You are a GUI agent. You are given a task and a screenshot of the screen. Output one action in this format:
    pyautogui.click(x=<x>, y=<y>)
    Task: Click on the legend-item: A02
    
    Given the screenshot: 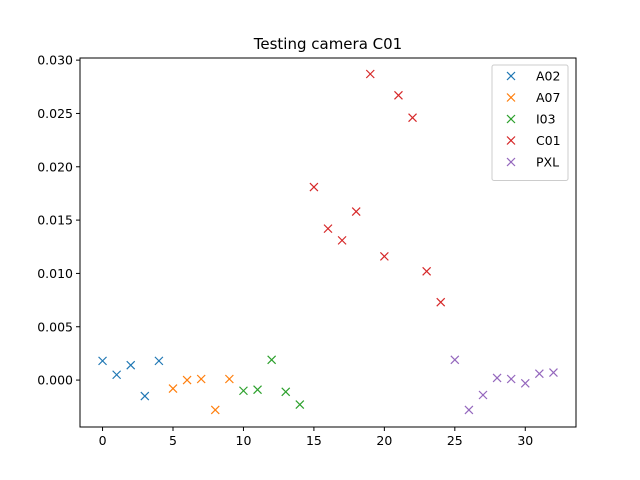 What is the action you would take?
    pyautogui.click(x=533, y=76)
    